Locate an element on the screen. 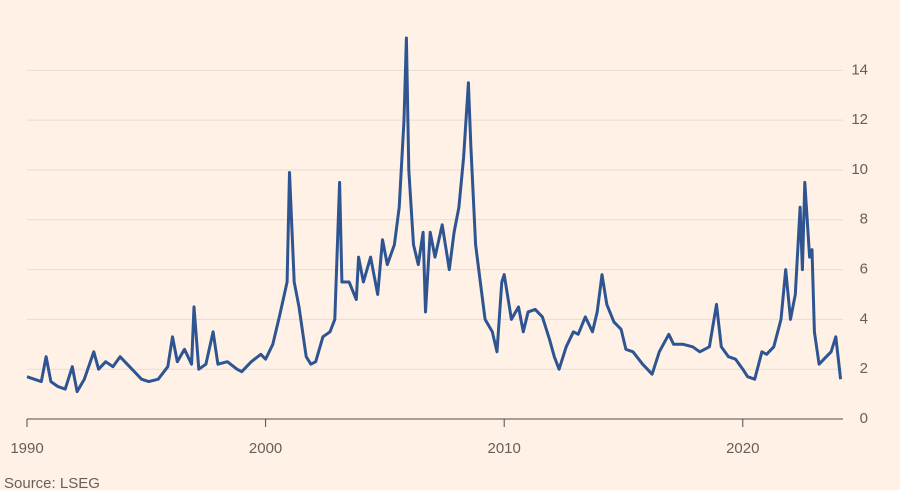 The image size is (900, 490). y-tick-label: 4 is located at coordinates (864, 318).